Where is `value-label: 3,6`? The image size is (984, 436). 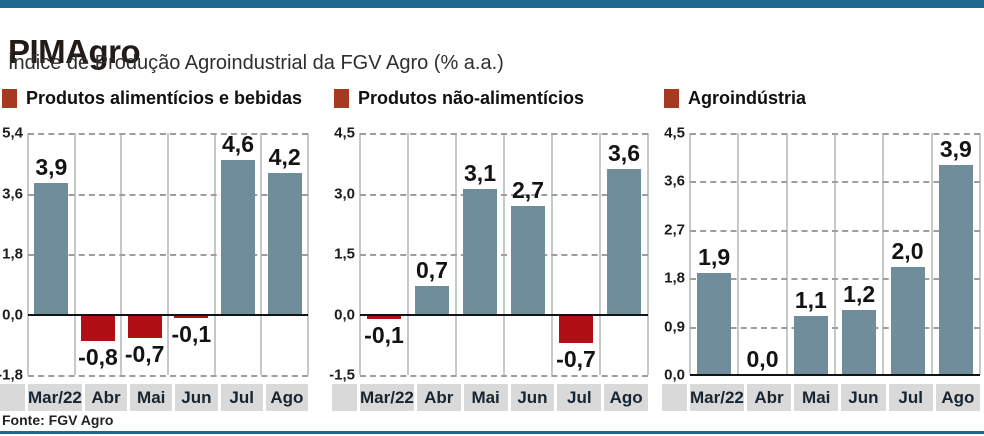 value-label: 3,6 is located at coordinates (624, 153).